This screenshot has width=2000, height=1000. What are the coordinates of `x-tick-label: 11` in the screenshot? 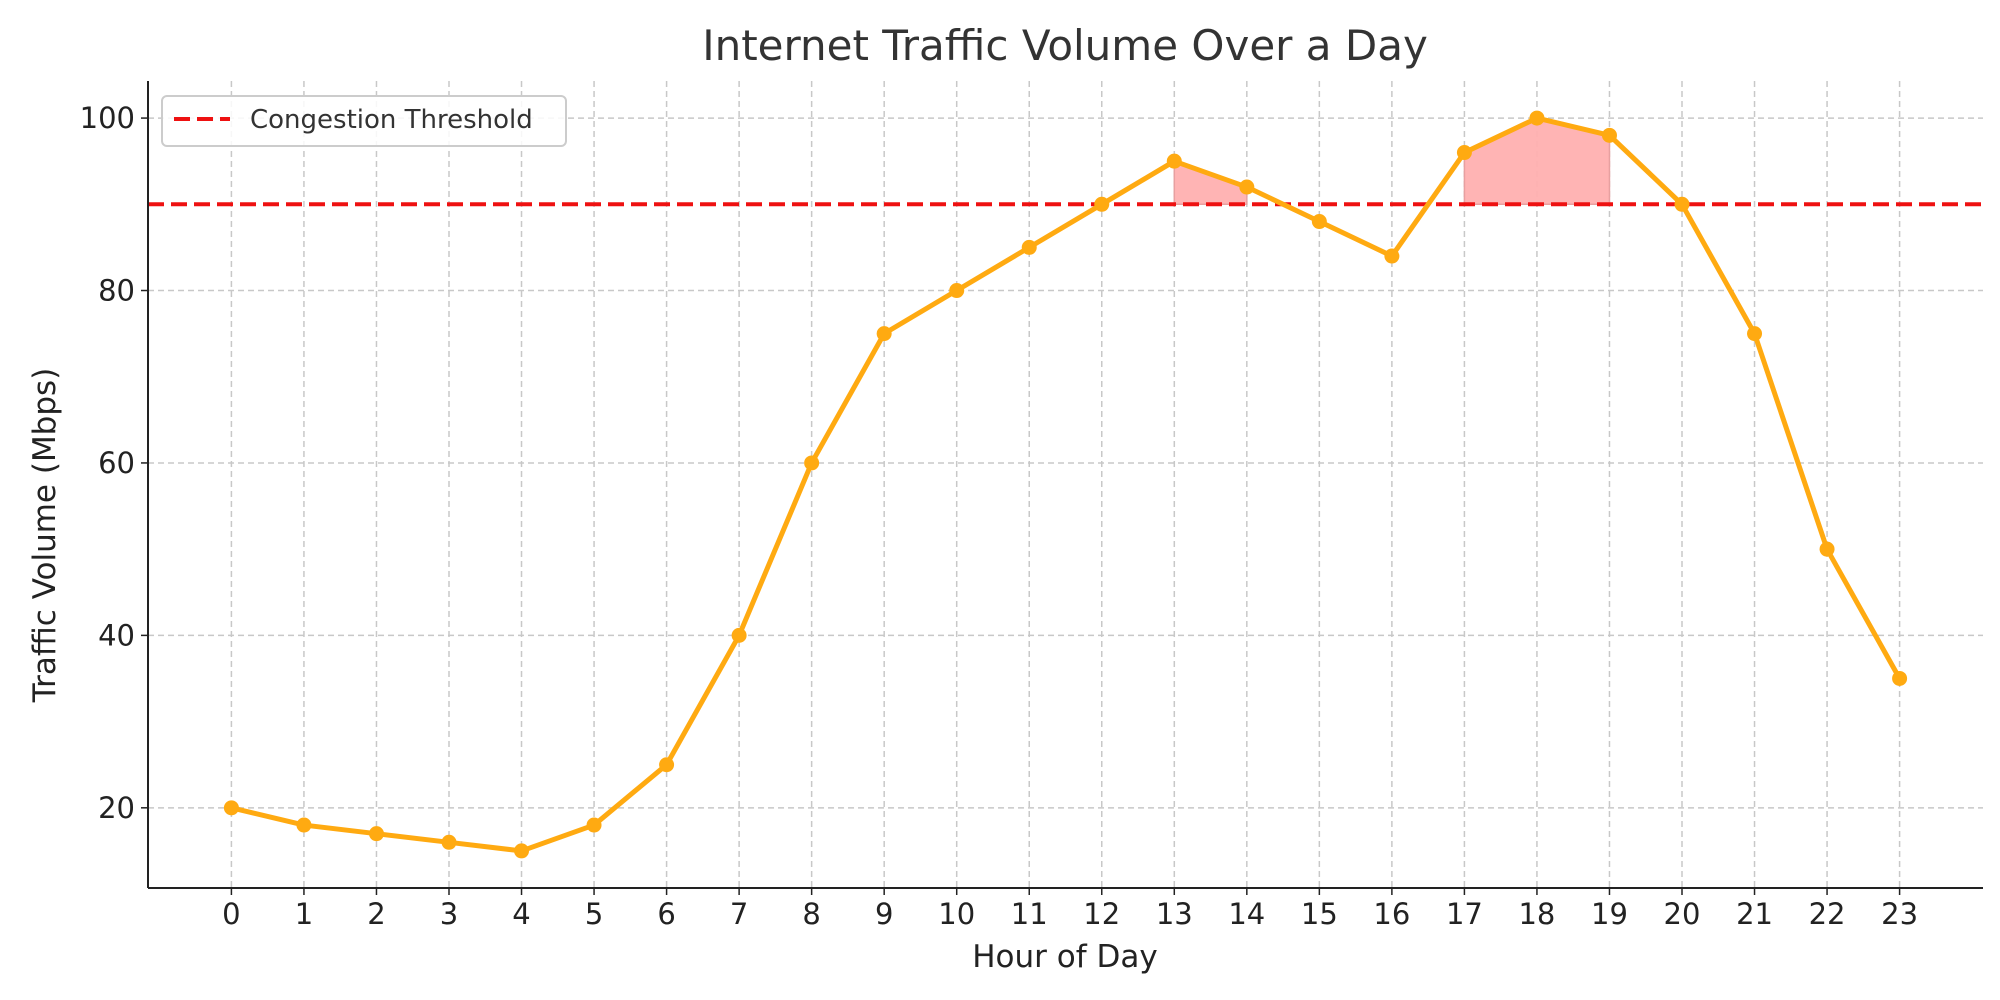 It's located at (1029, 914).